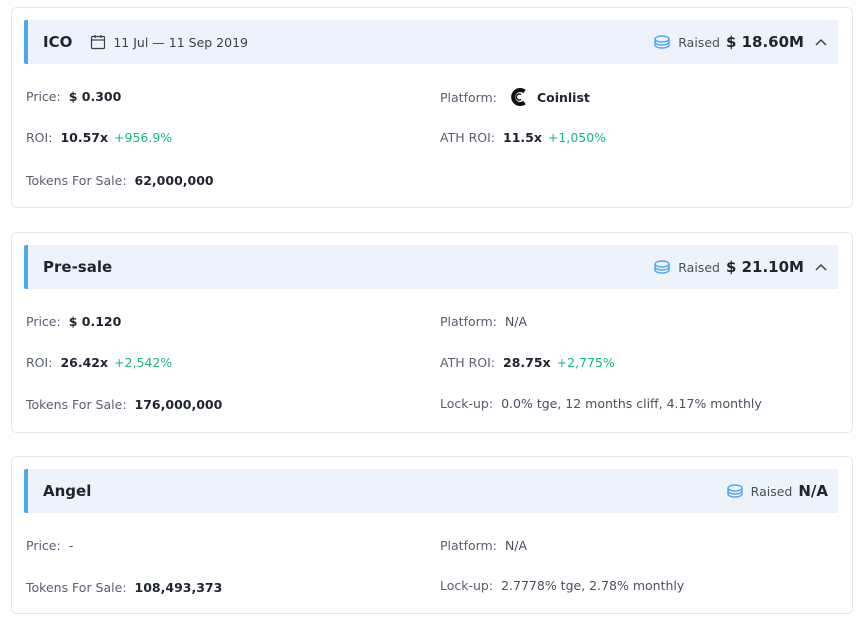  I want to click on ath-roi-value: 11.5x, so click(522, 137).